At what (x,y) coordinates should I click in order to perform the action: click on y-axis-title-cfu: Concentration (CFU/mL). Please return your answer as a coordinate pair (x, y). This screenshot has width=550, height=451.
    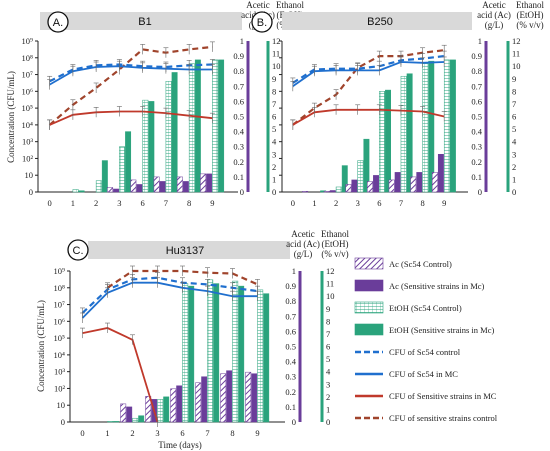
    Looking at the image, I should click on (11, 117).